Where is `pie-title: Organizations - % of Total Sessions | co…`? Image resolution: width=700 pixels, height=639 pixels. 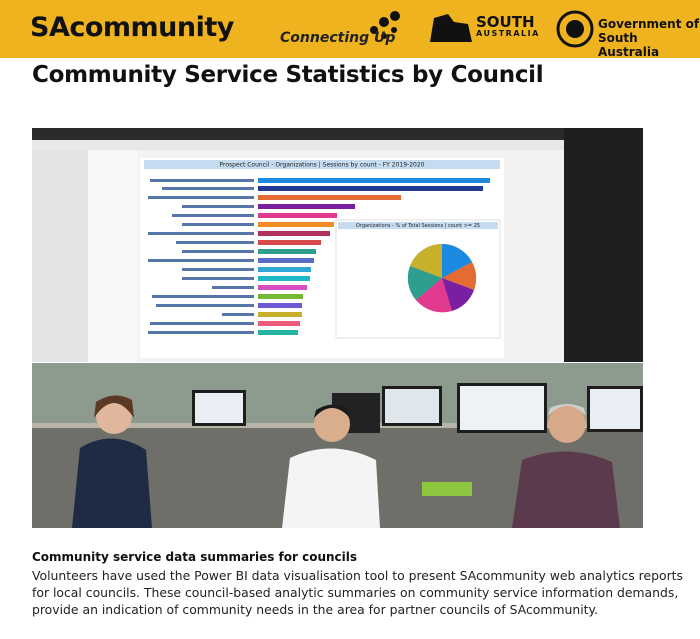
pie-title: Organizations - % of Total Sessions | co… is located at coordinates (418, 226).